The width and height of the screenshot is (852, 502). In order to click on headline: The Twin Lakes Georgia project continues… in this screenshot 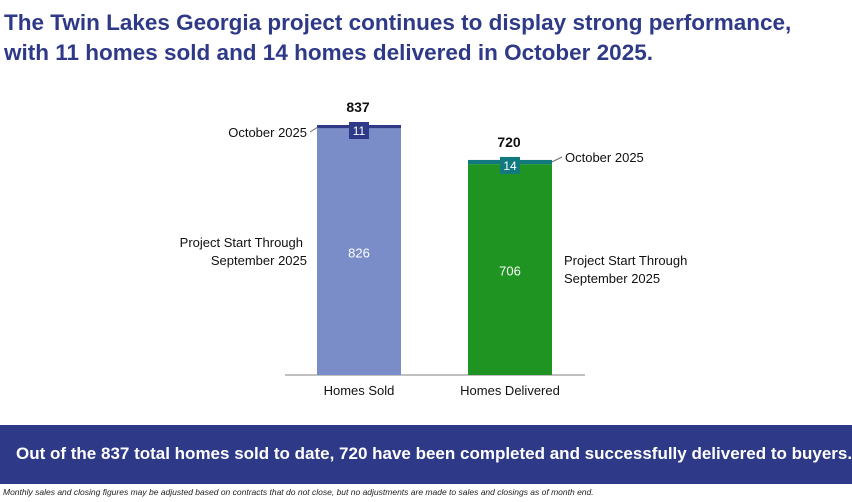, I will do `click(427, 38)`.